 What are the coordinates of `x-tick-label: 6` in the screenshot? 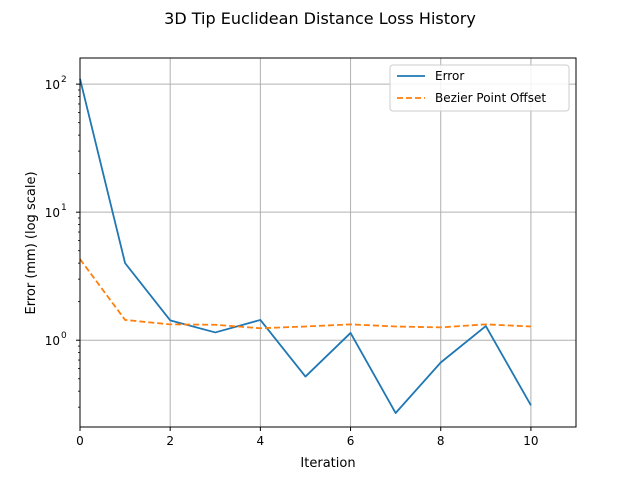 It's located at (351, 441).